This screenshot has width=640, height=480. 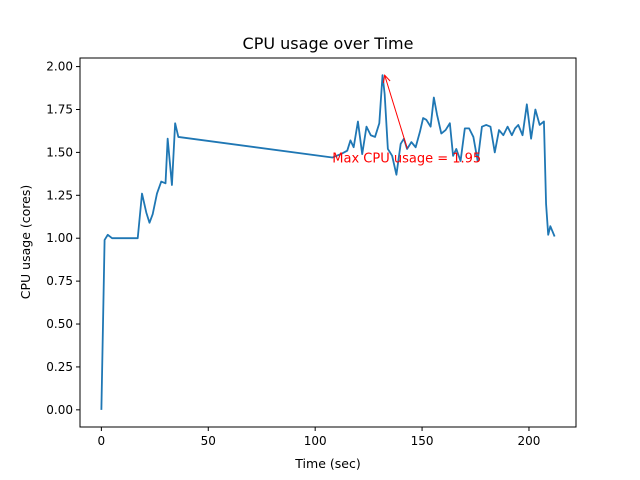 What do you see at coordinates (422, 441) in the screenshot?
I see `x-tick-label: 150` at bounding box center [422, 441].